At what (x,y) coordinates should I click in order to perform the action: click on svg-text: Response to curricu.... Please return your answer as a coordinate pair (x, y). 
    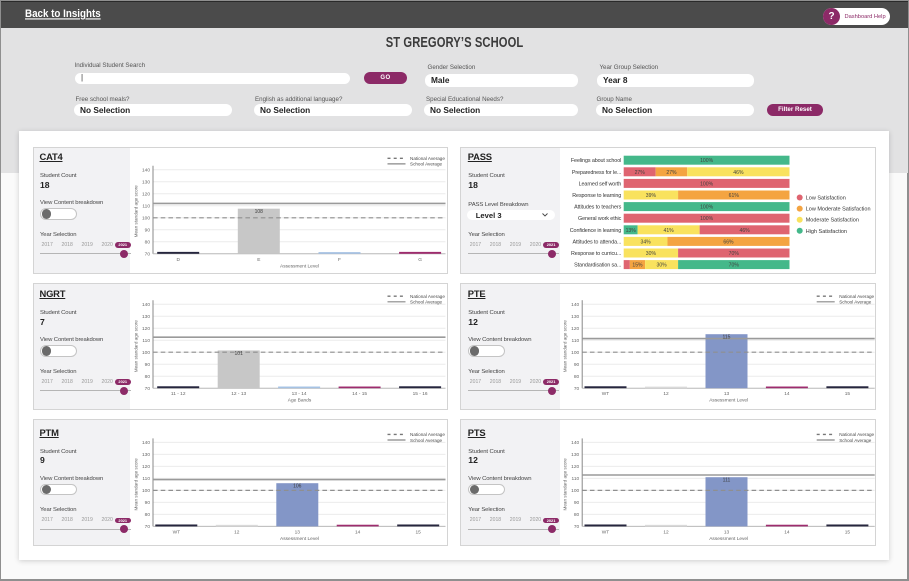
    Looking at the image, I should click on (596, 254).